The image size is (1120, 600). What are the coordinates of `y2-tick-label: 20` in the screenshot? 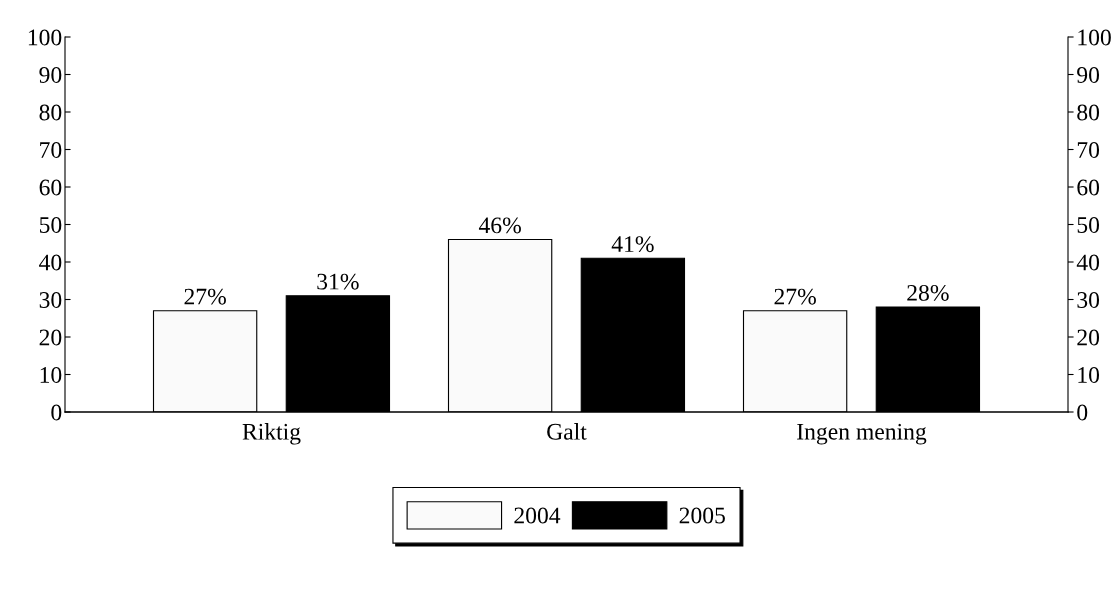 It's located at (1088, 337).